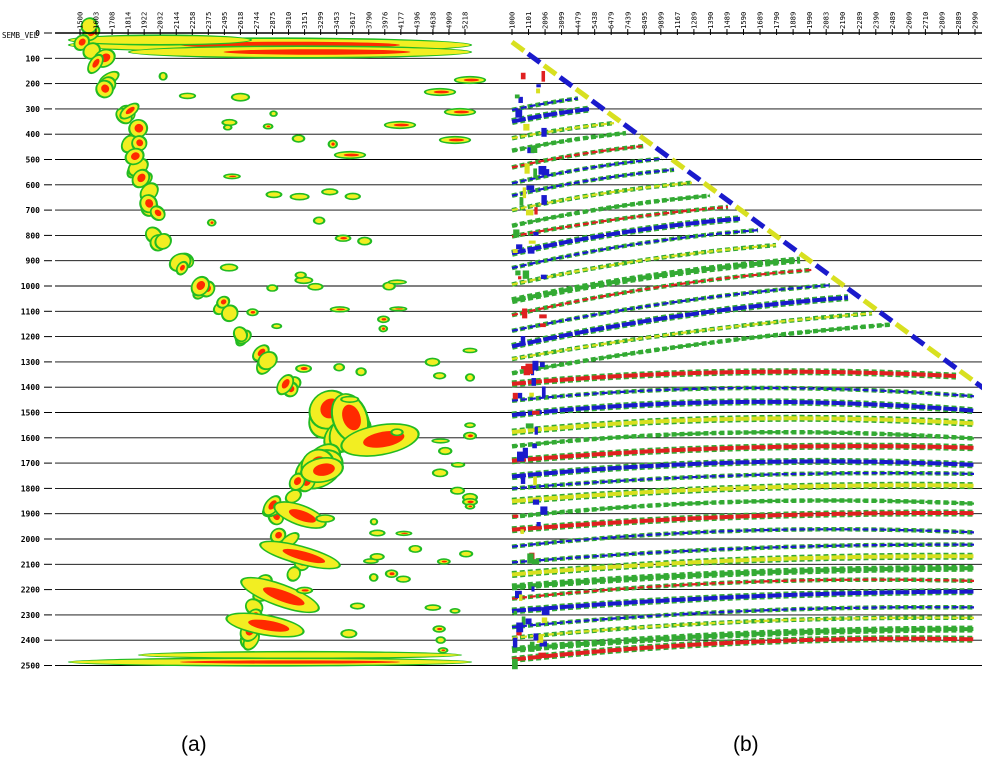 The image size is (982, 762). I want to click on y-tick-label: 2500, so click(30, 666).